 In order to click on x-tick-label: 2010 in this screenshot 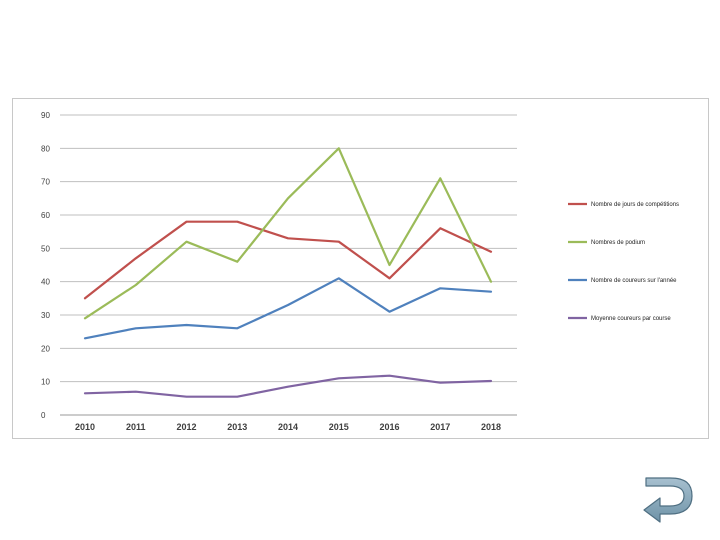, I will do `click(85, 427)`.